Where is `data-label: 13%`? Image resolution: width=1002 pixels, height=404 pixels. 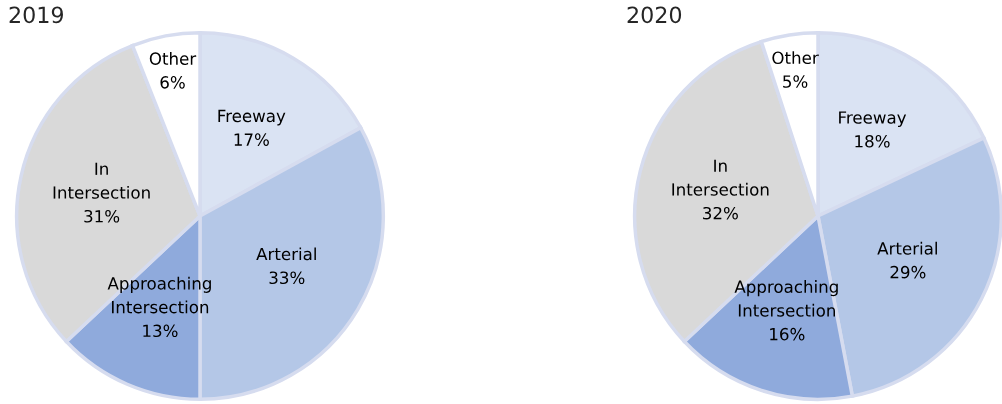
data-label: 13% is located at coordinates (160, 331).